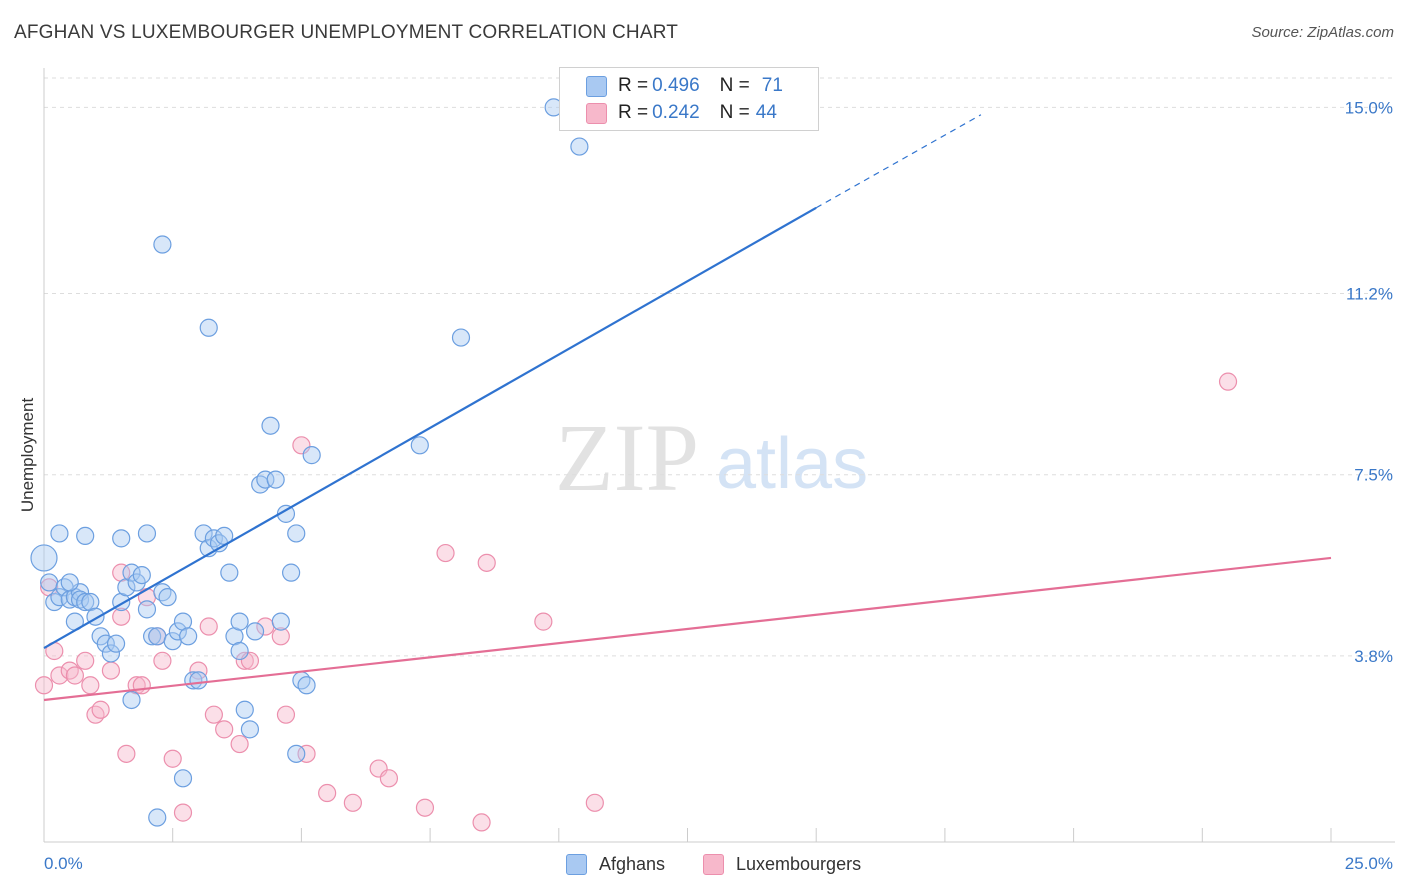 The height and width of the screenshot is (892, 1406). I want to click on bottom-legend-afghans-label: Afghans, so click(632, 863).